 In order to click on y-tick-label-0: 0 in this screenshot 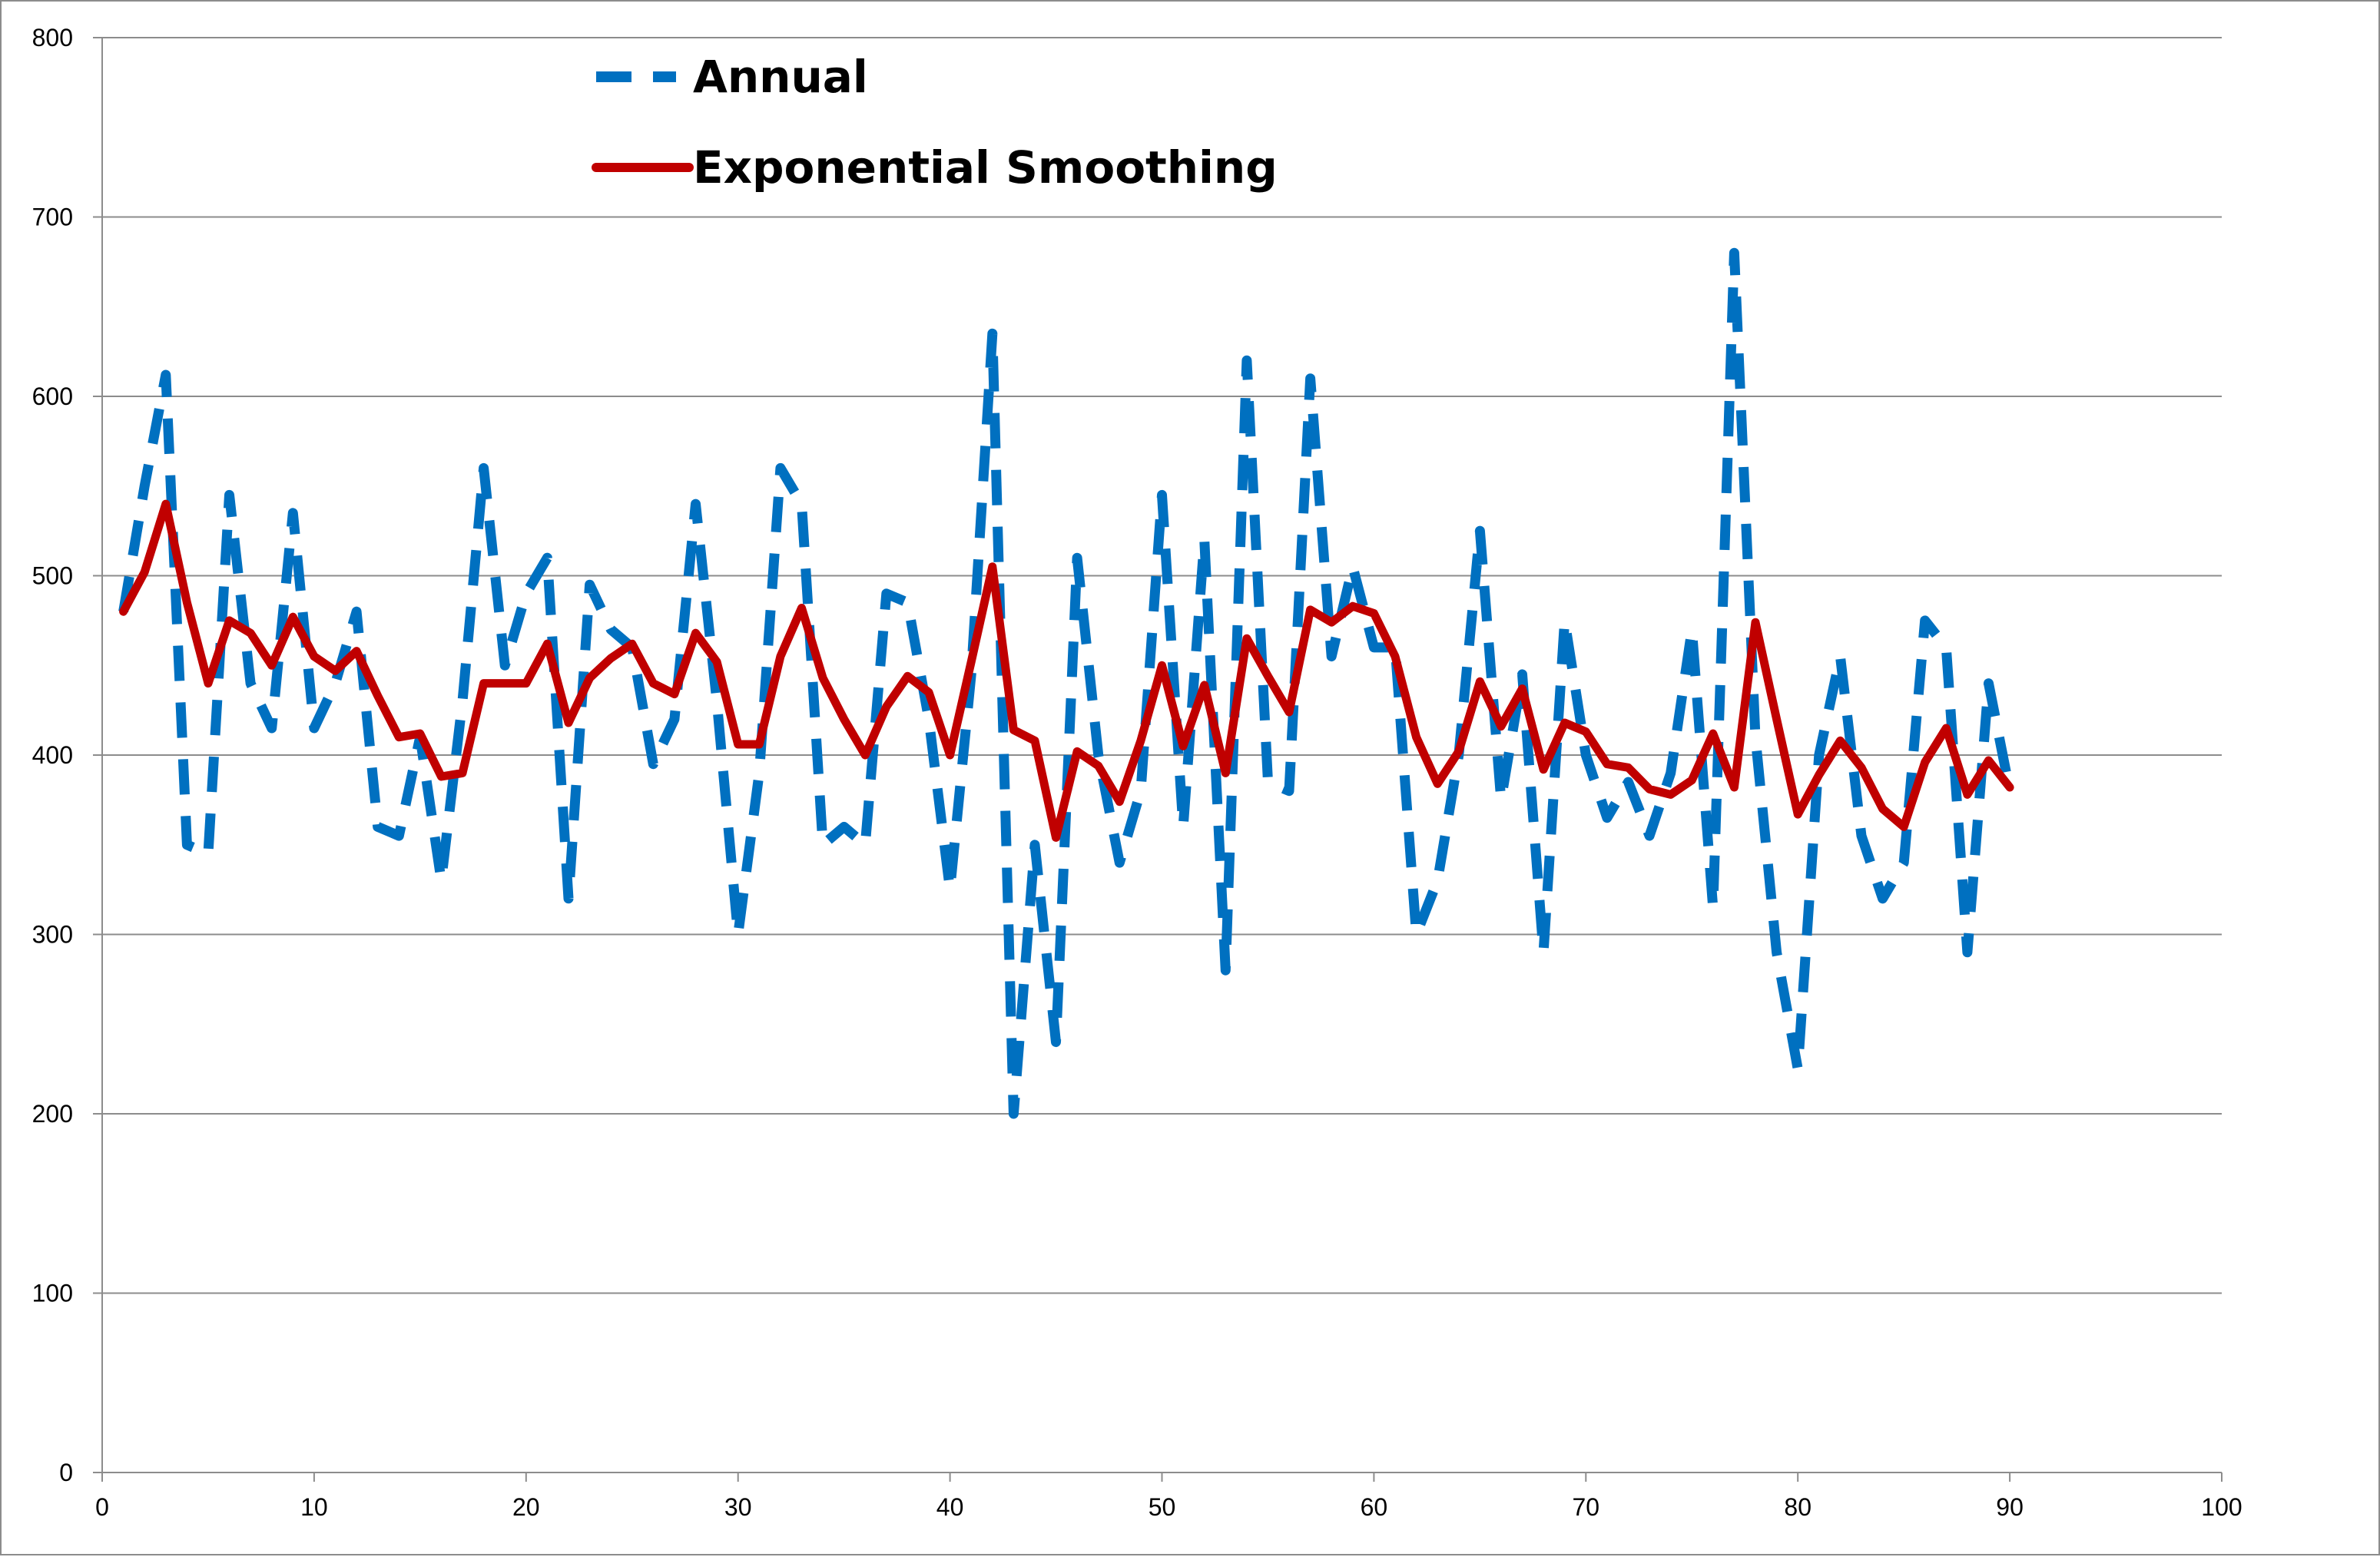, I will do `click(66, 1472)`.